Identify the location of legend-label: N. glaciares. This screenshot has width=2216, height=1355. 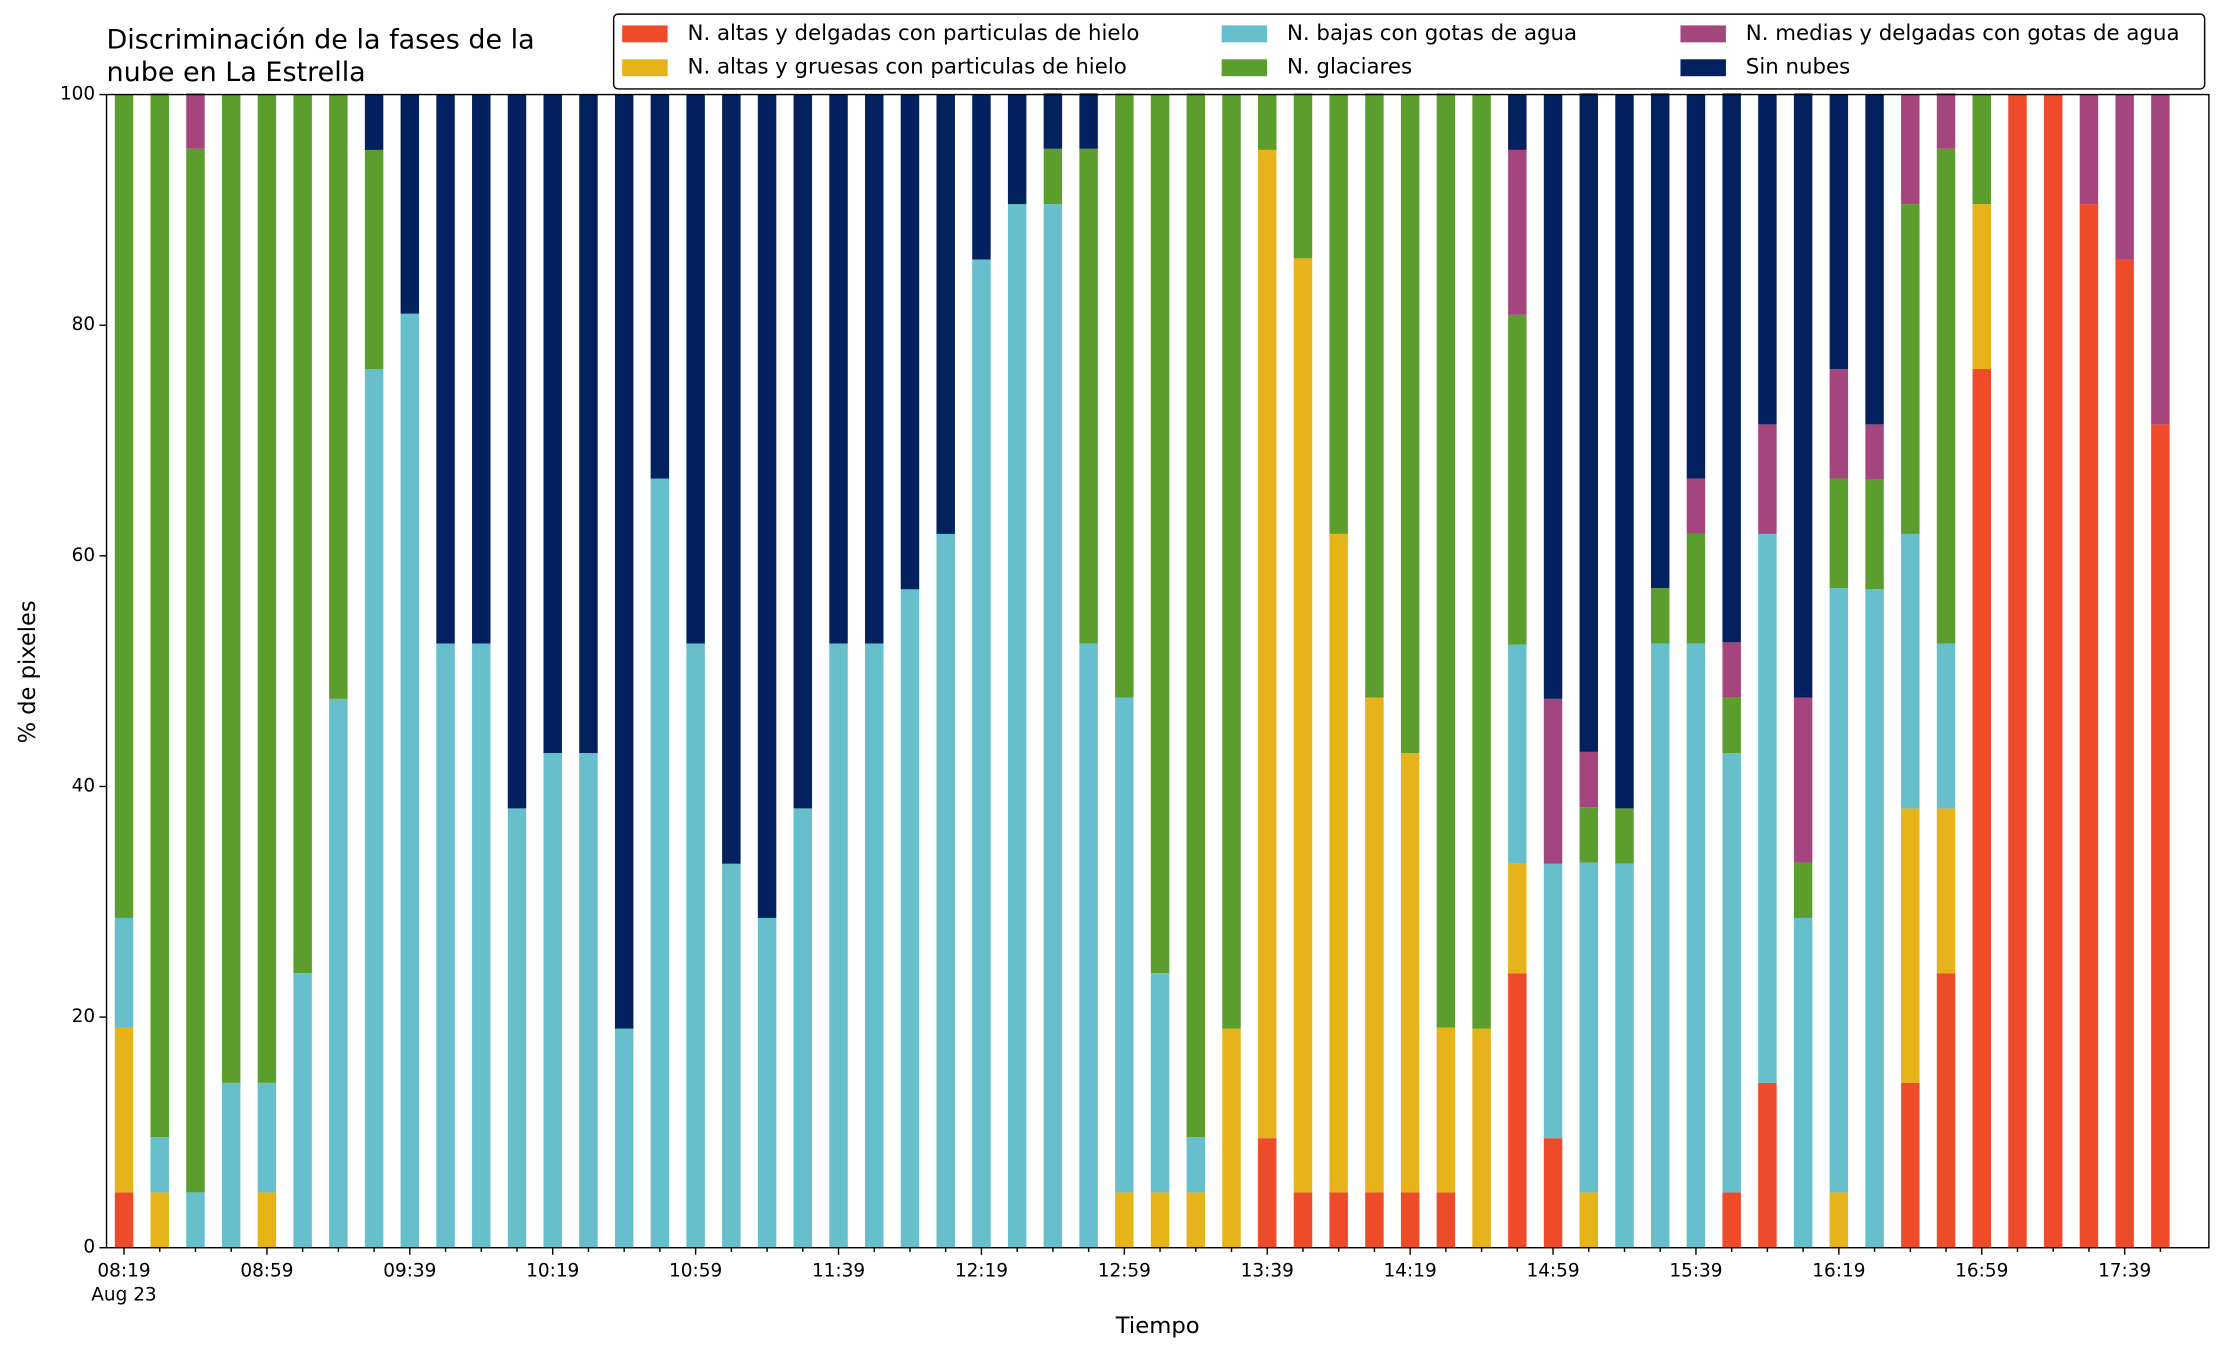
(1349, 67).